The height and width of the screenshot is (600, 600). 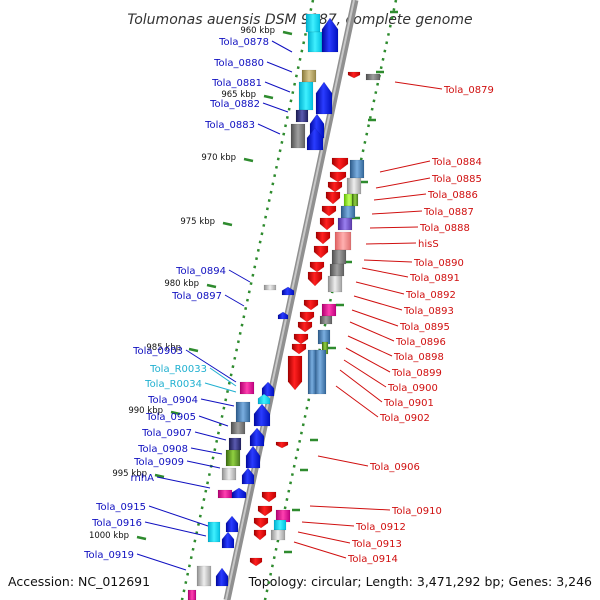 I want to click on gene-label-tola-0878: Tola_0878, so click(x=243, y=42).